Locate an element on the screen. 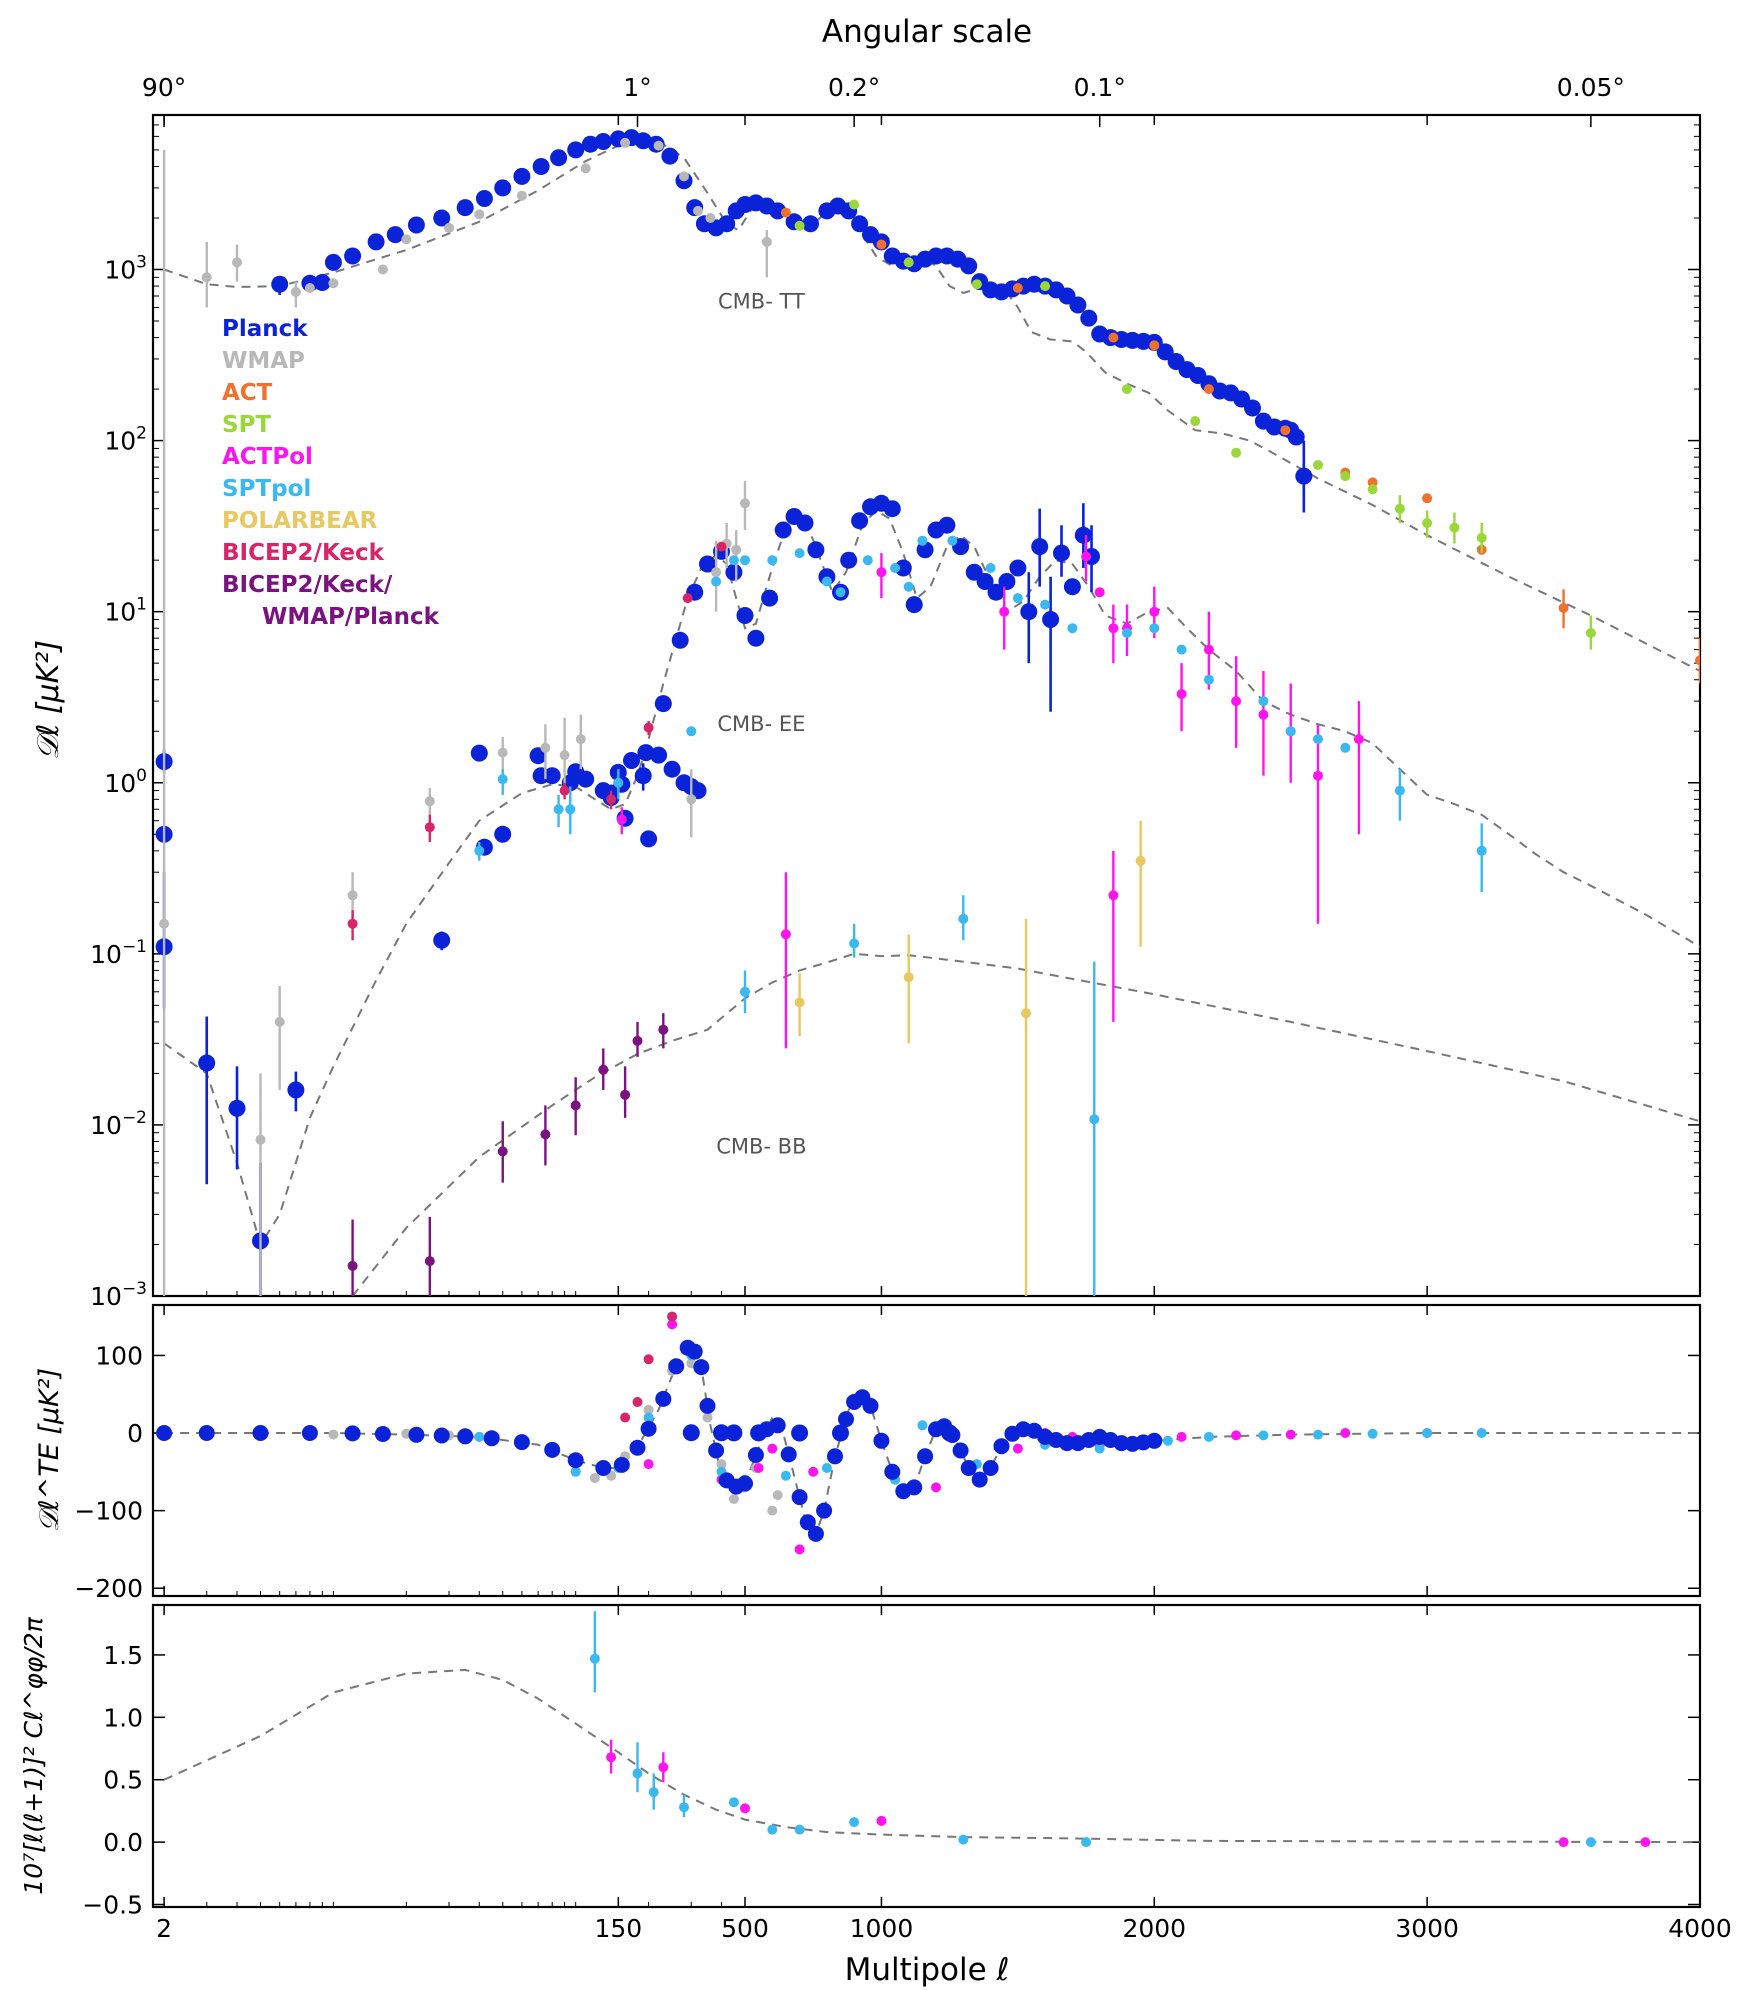  y-tick-exponent: −3 is located at coordinates (134, 1289).